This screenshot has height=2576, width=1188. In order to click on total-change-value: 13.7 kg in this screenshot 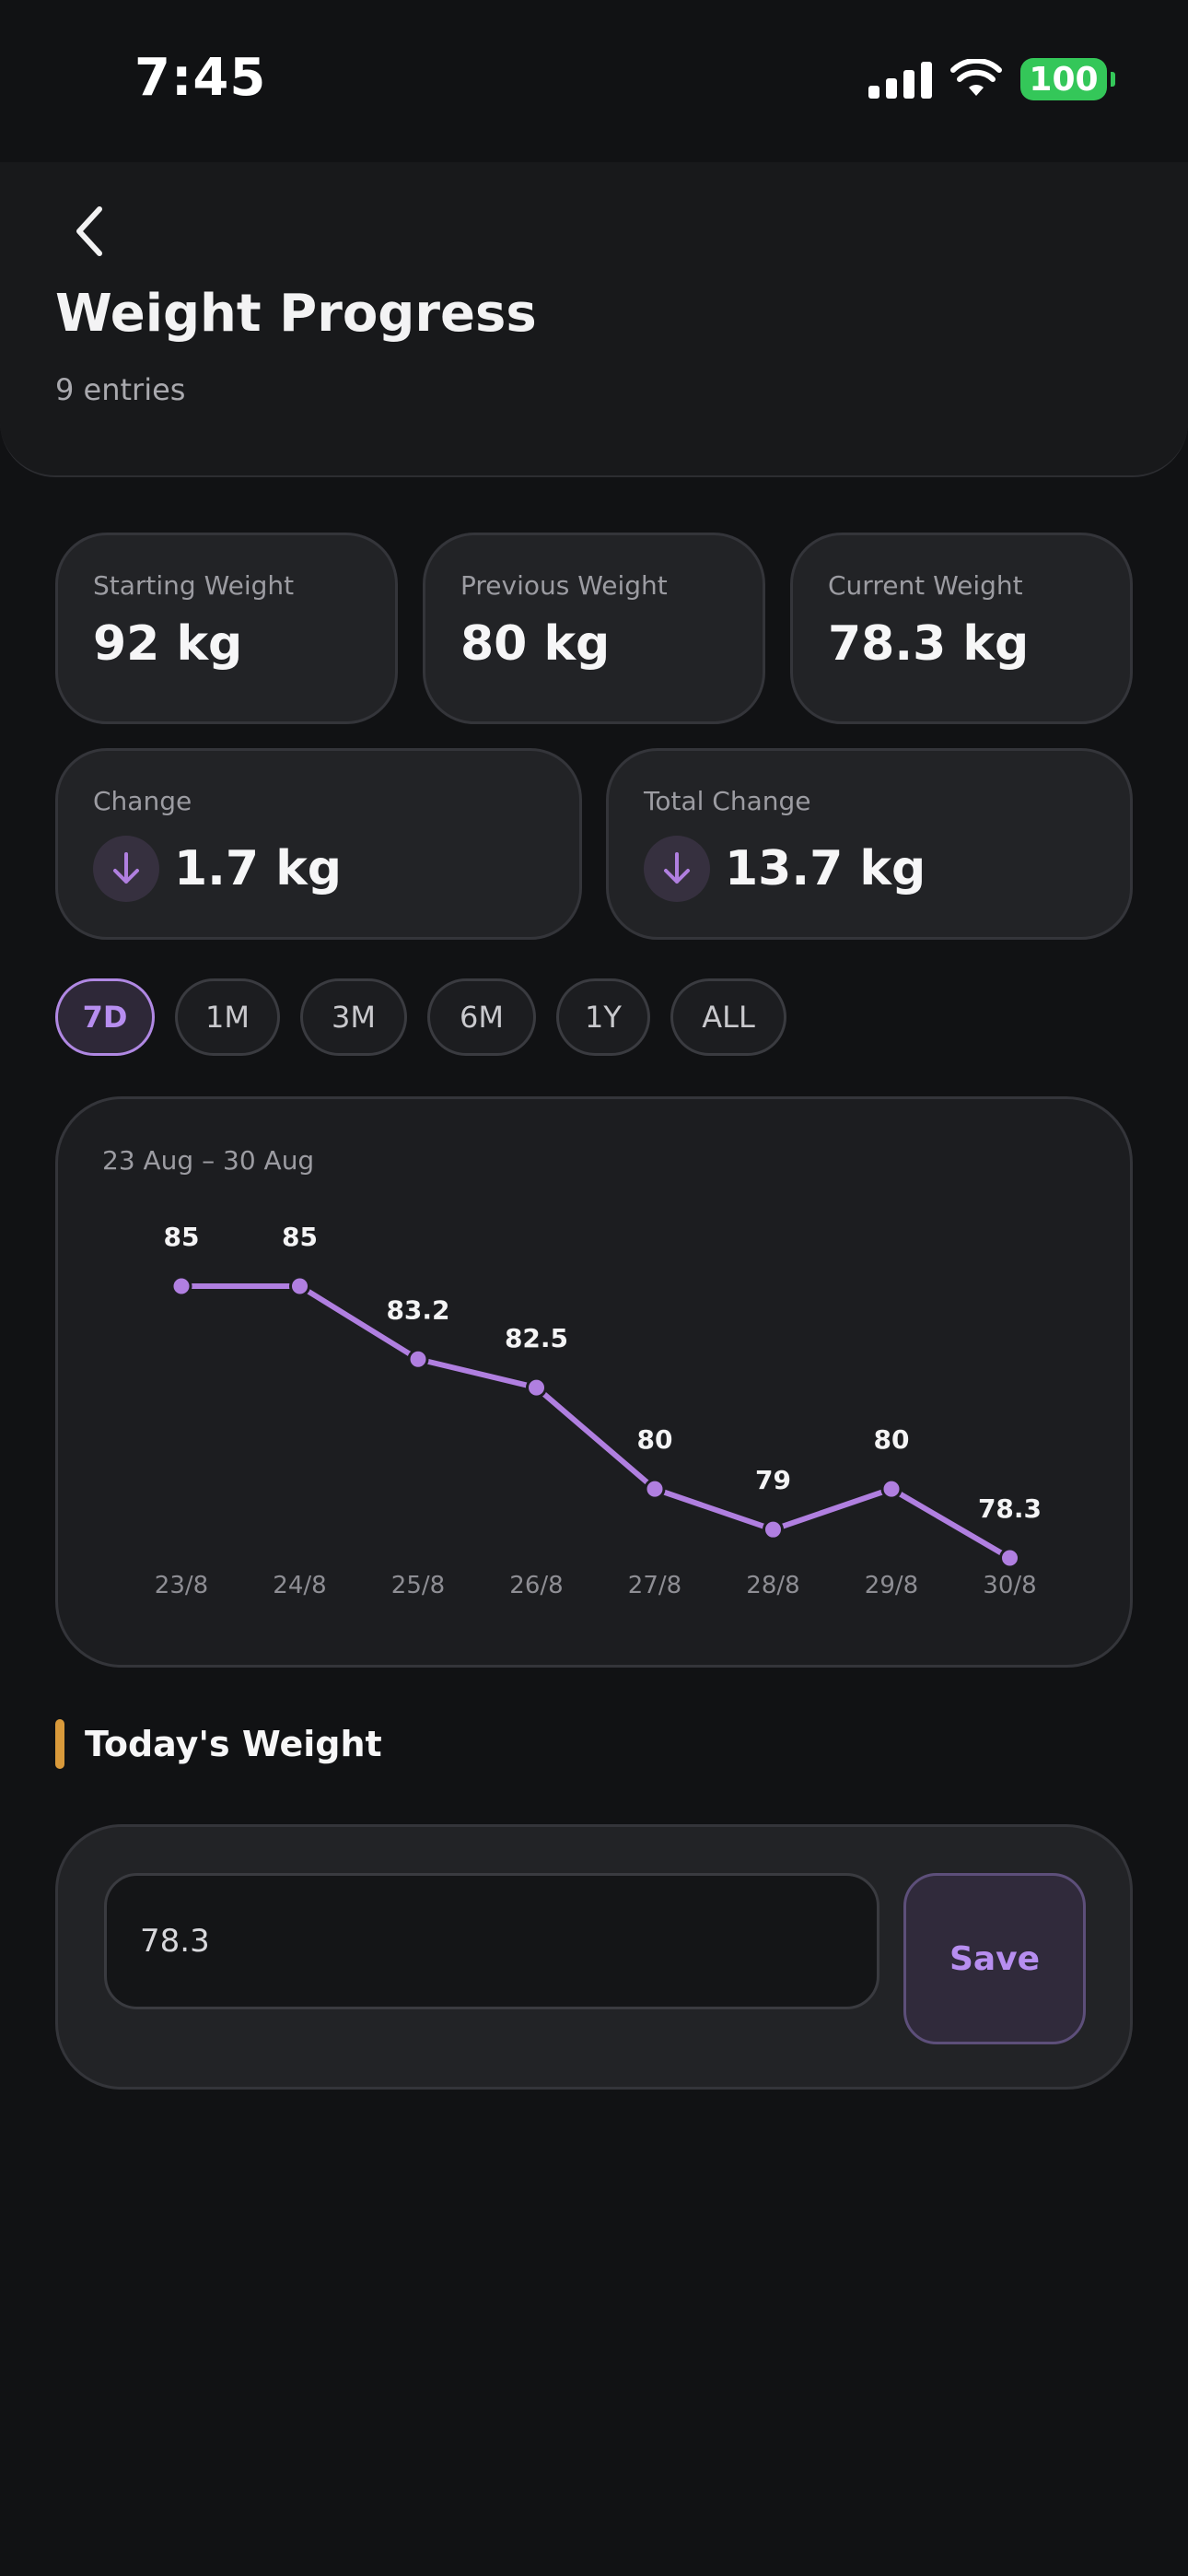, I will do `click(825, 868)`.